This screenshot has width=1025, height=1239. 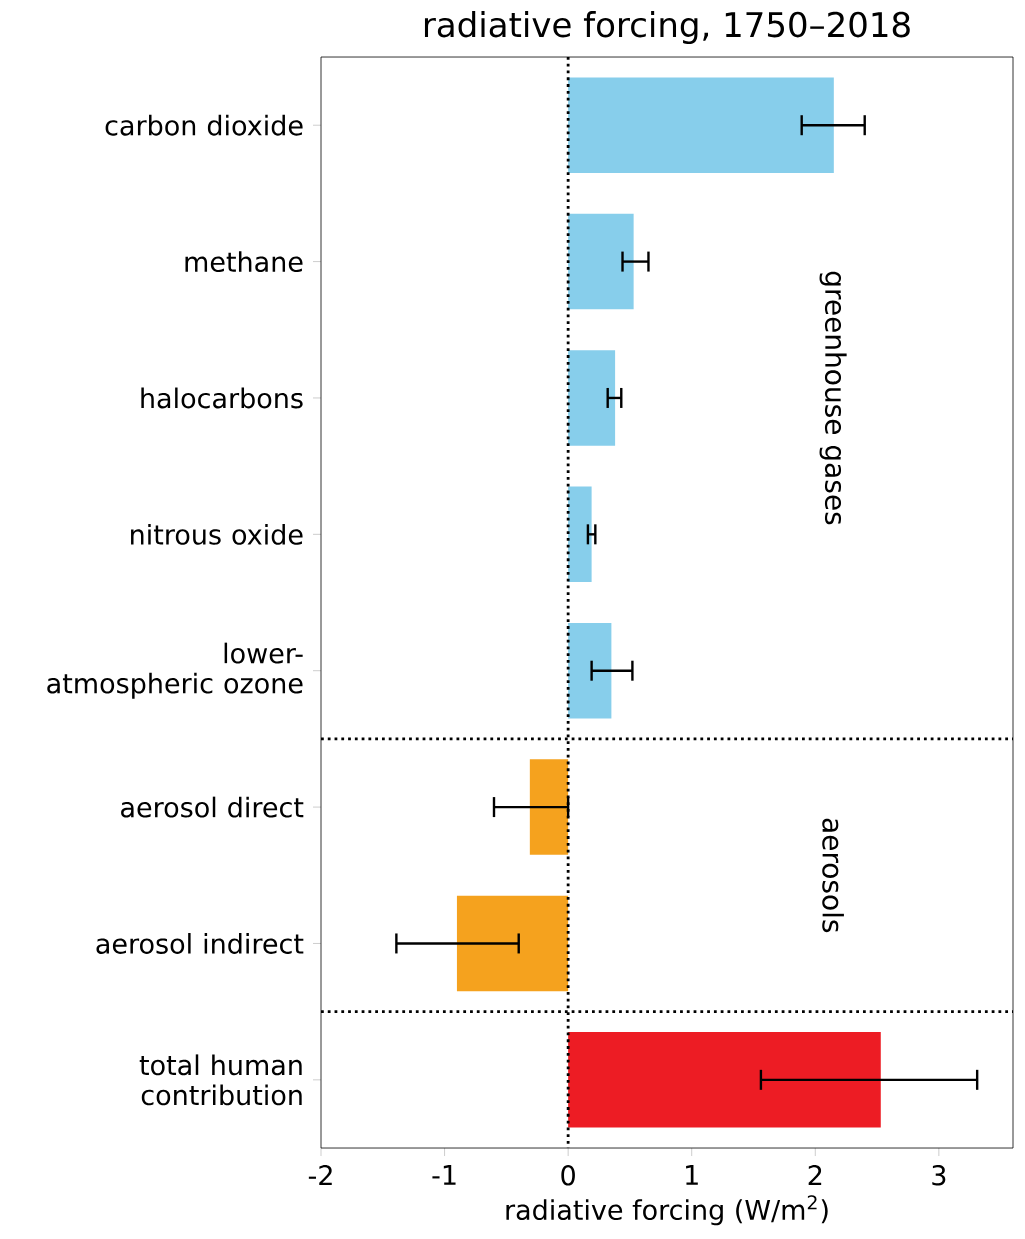 What do you see at coordinates (220, 1080) in the screenshot?
I see `y-tick-label: total human contribution` at bounding box center [220, 1080].